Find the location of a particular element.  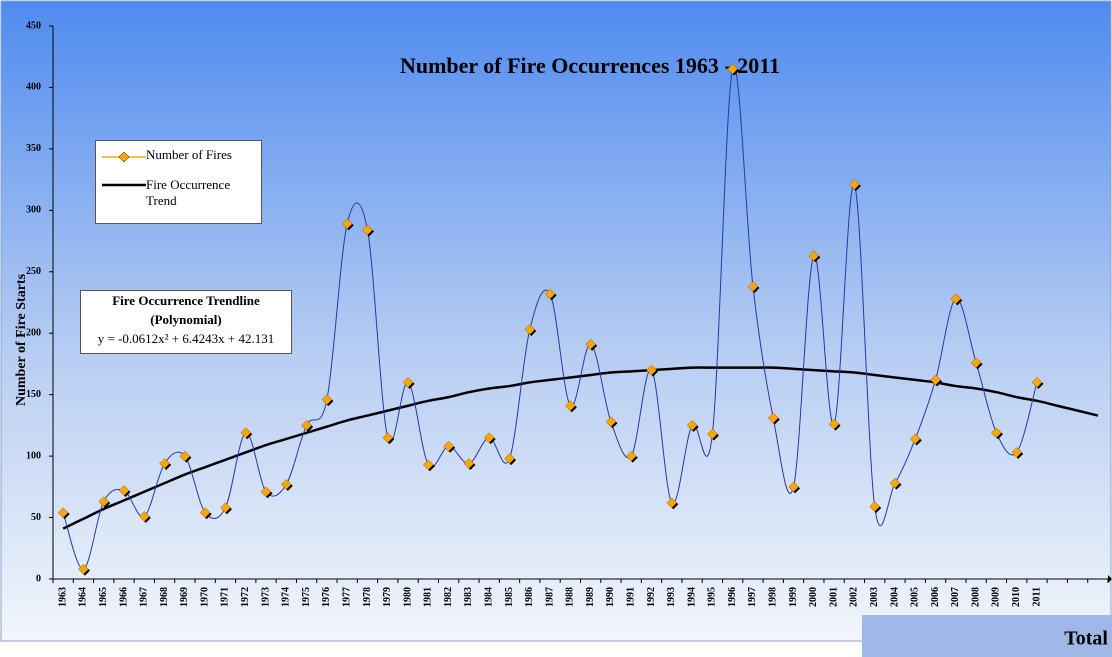

x-tick-label: 1993 is located at coordinates (671, 597).